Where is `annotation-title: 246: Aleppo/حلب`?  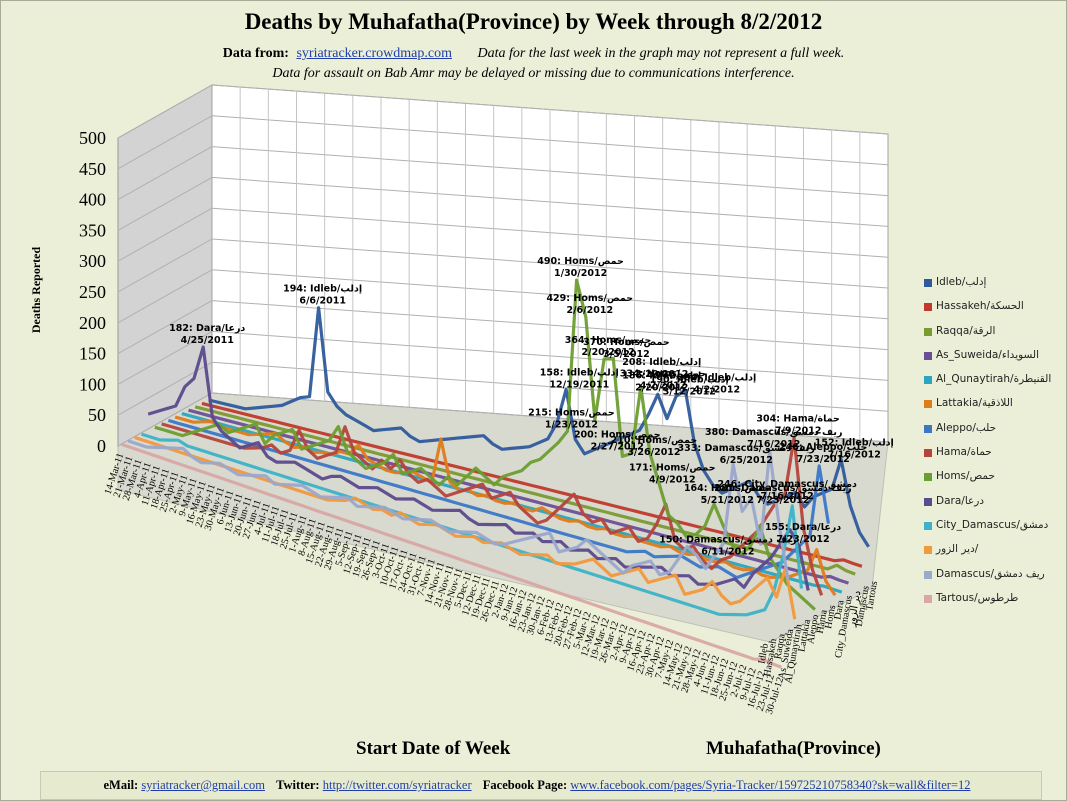
annotation-title: 246: Aleppo/حلب is located at coordinates (823, 447).